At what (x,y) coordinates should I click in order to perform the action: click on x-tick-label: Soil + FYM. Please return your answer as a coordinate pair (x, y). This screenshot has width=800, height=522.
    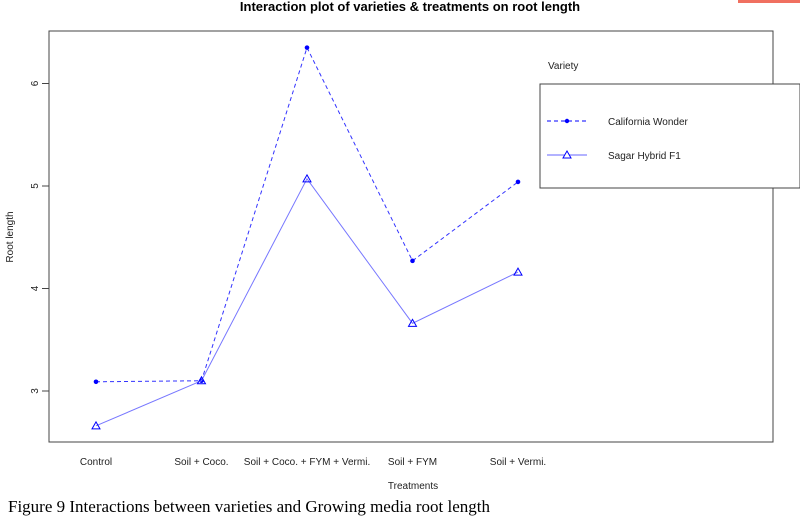
    Looking at the image, I should click on (412, 462).